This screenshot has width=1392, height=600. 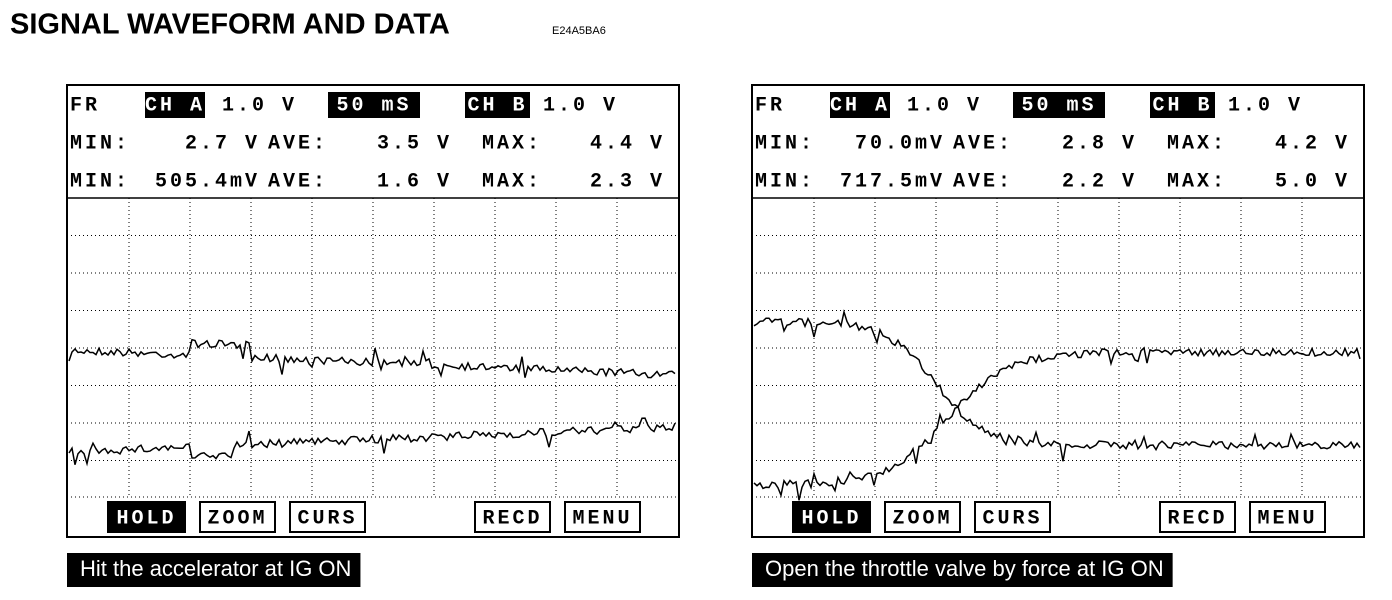 What do you see at coordinates (1312, 143) in the screenshot?
I see `reading: 4.2 V` at bounding box center [1312, 143].